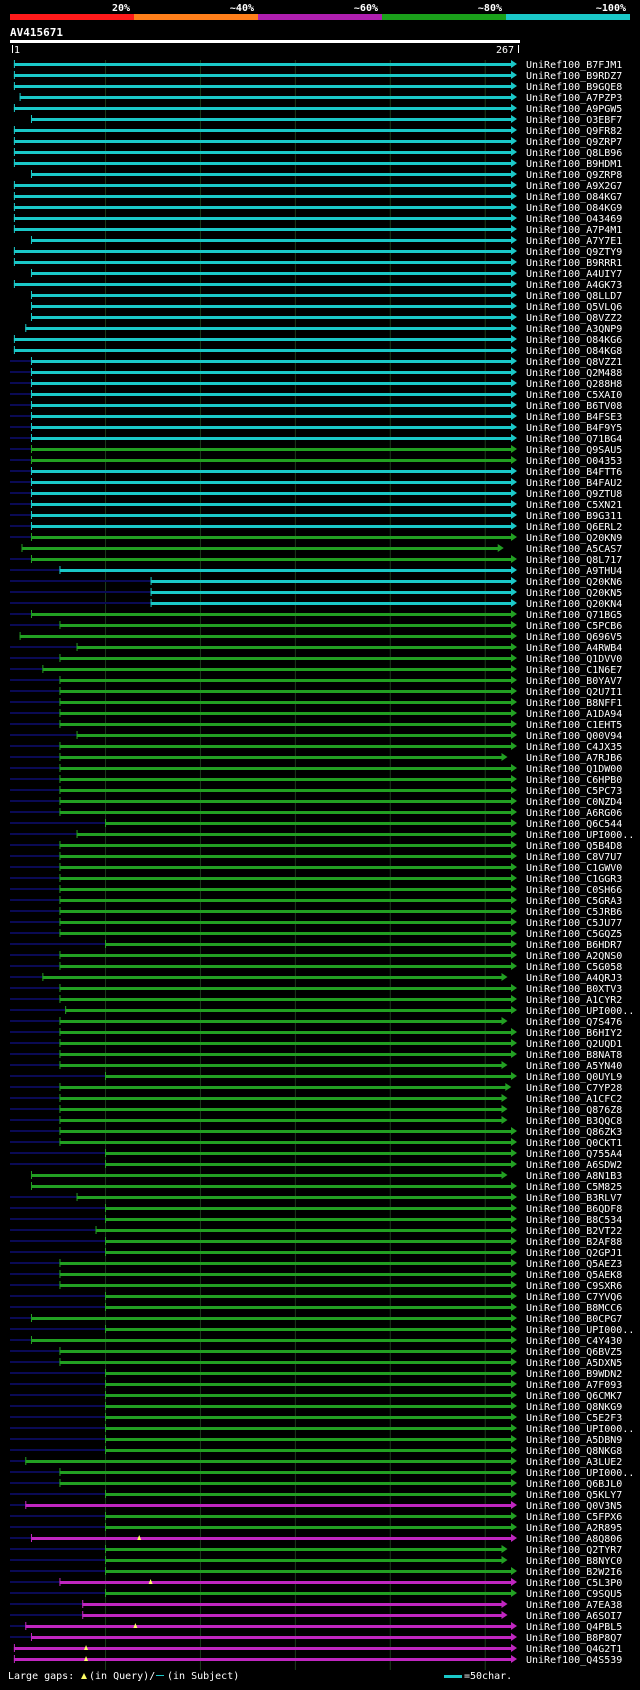 This screenshot has width=640, height=1690. Describe the element at coordinates (316, 736) in the screenshot. I see `hit-row: UniRef100_Q00V94` at that location.